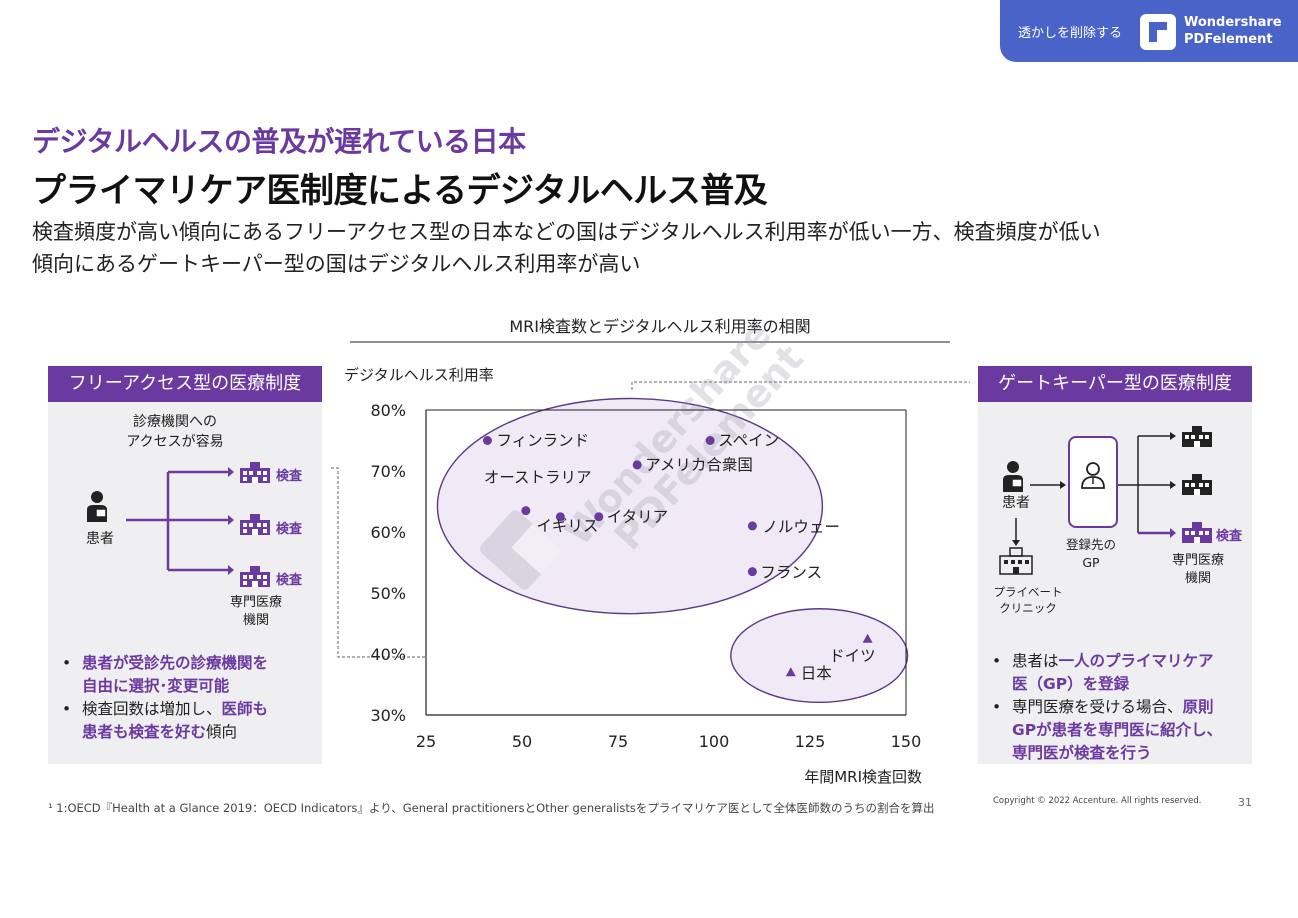 Image resolution: width=1298 pixels, height=918 pixels. Describe the element at coordinates (388, 471) in the screenshot. I see `y-tick-label: 70%` at that location.